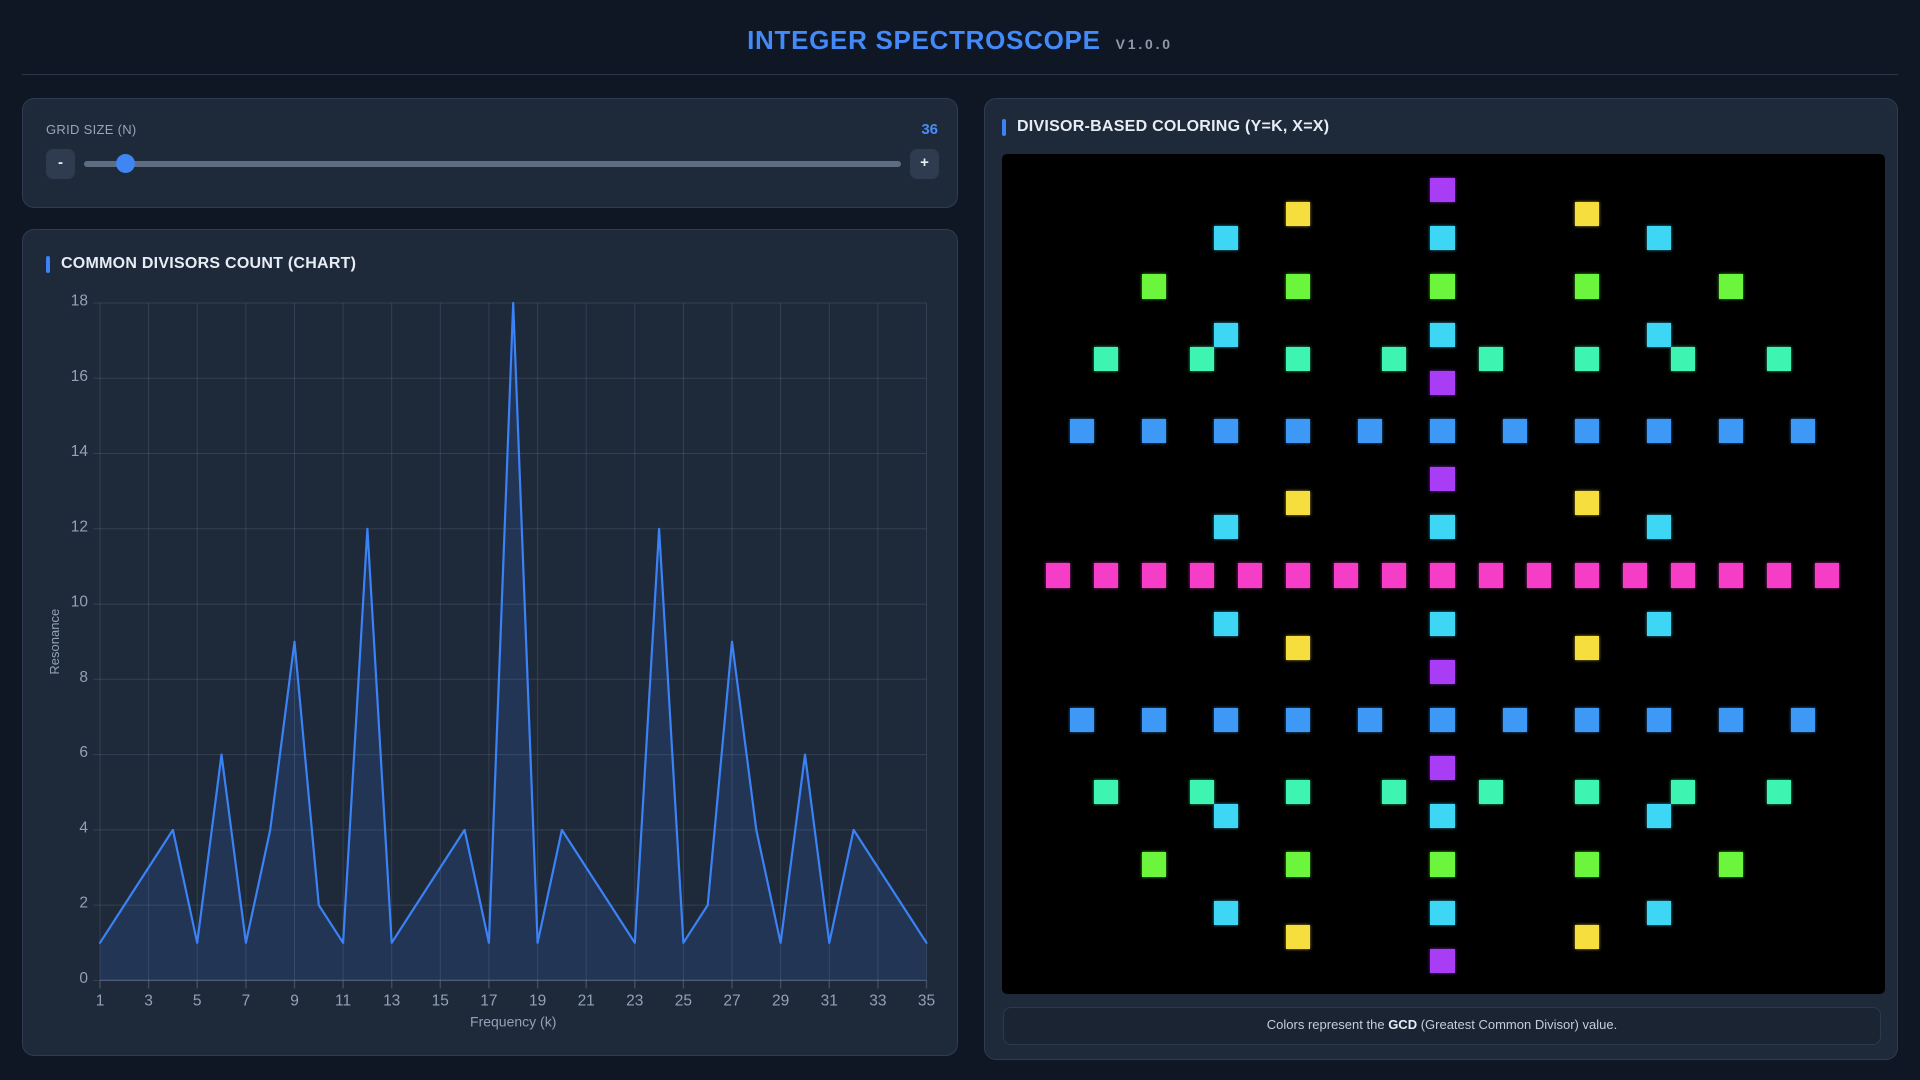 The image size is (1920, 1080). What do you see at coordinates (54, 642) in the screenshot?
I see `svg-text: Resonance` at bounding box center [54, 642].